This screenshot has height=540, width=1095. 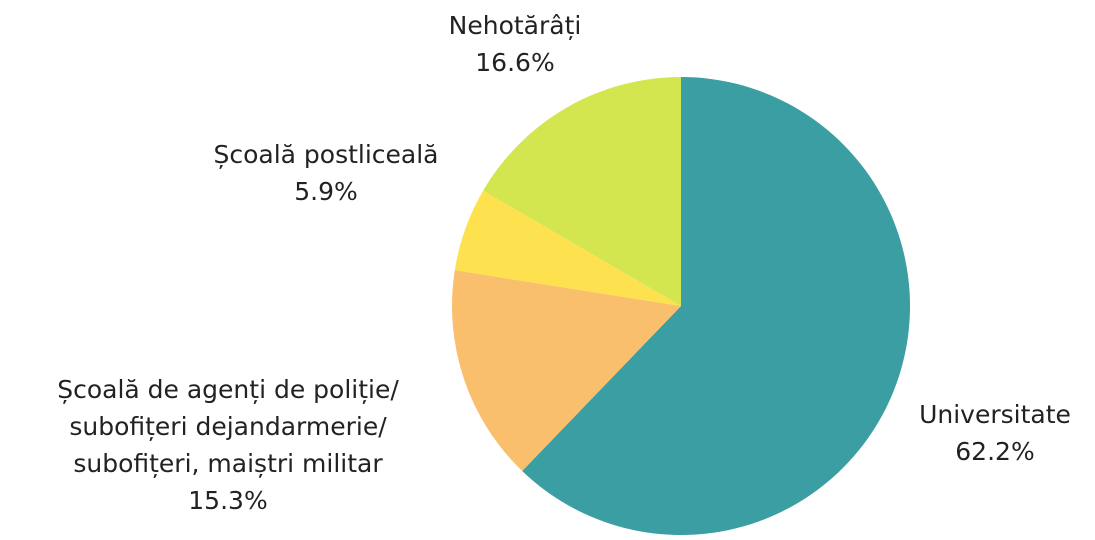 I want to click on value-label: 16.6%, so click(x=514, y=62).